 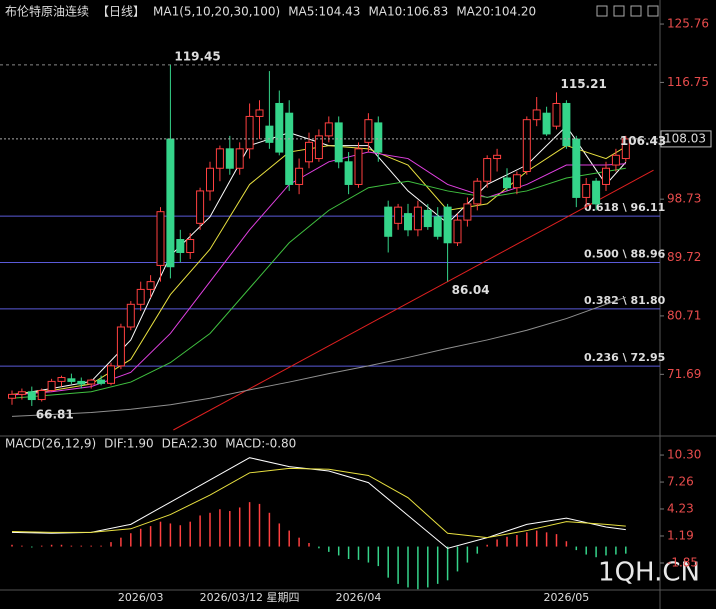 I want to click on last-price-box, so click(x=686, y=139).